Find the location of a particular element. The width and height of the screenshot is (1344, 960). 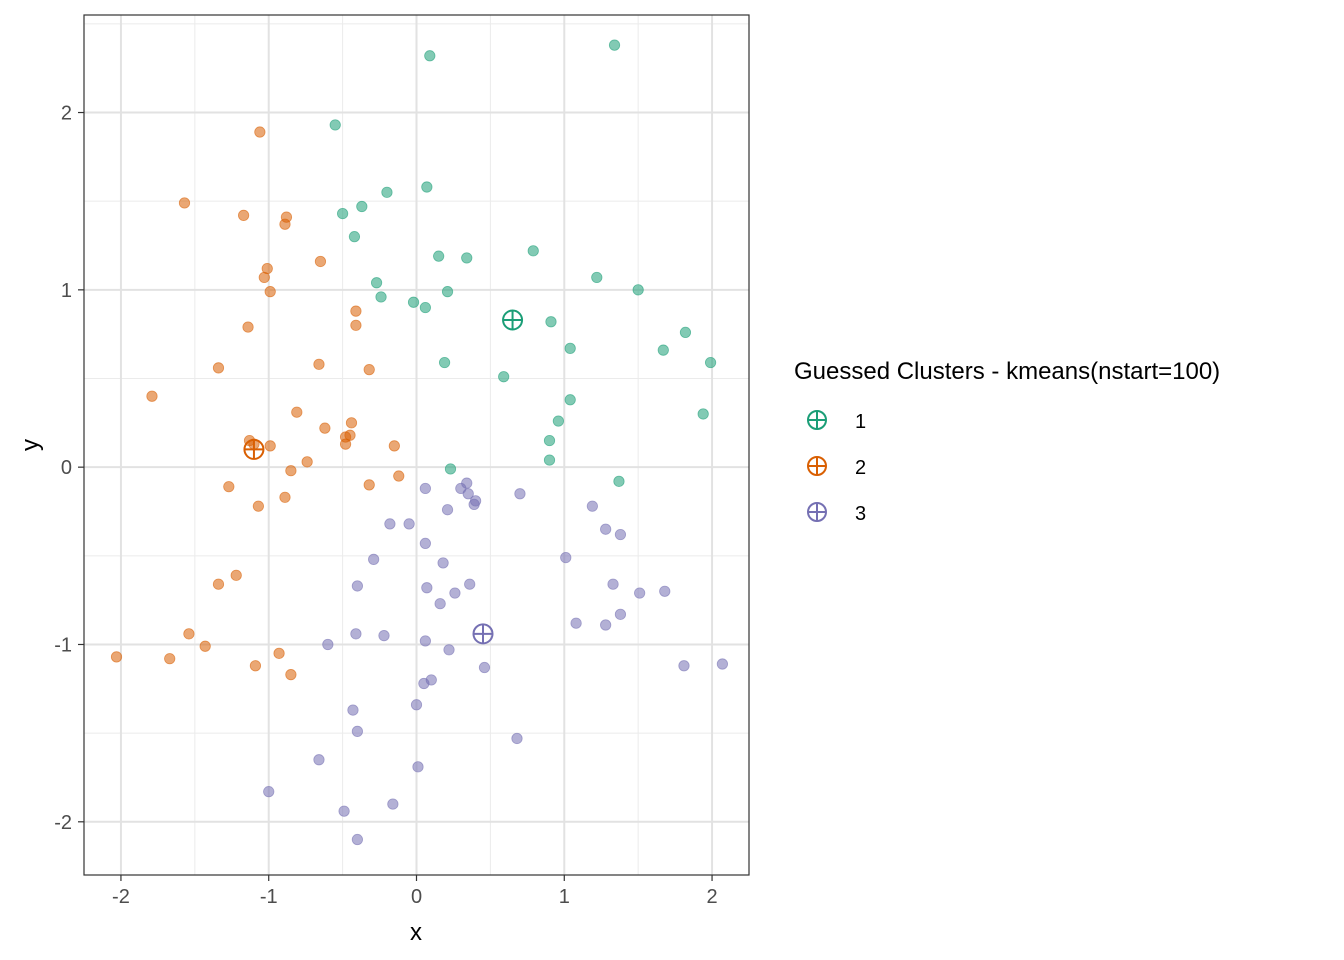

y-tick-label: 1 is located at coordinates (66, 291).